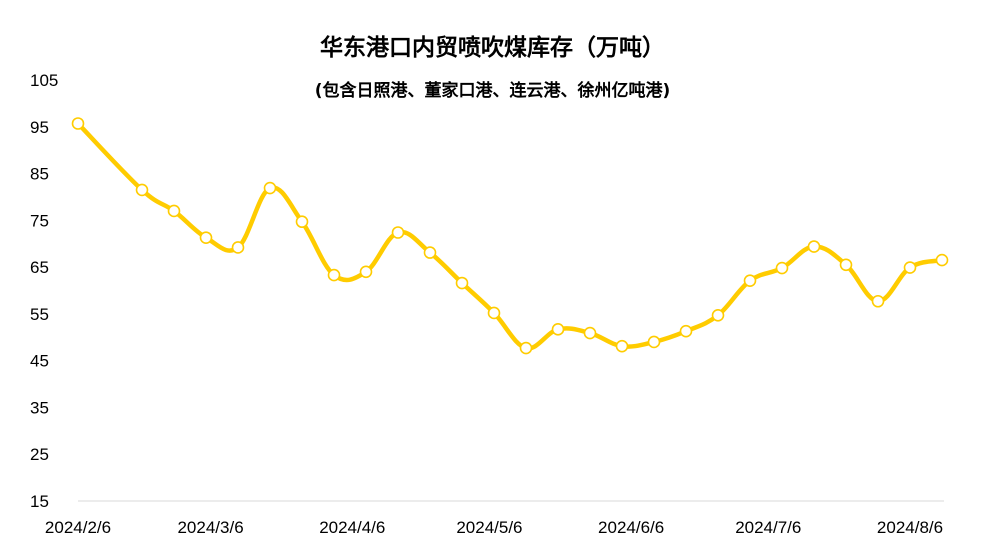 Image resolution: width=985 pixels, height=552 pixels. Describe the element at coordinates (44, 80) in the screenshot. I see `y-tick-label: 105` at that location.